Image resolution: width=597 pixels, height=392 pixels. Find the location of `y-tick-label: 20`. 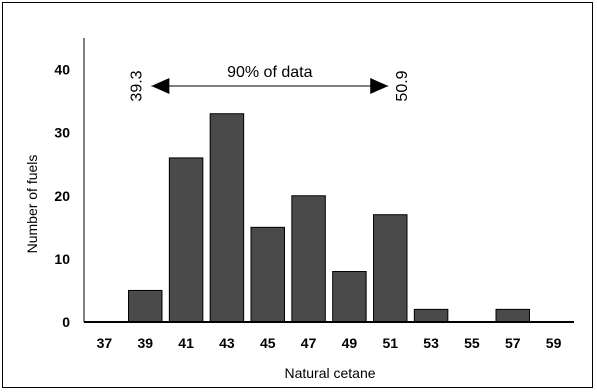

y-tick-label: 20 is located at coordinates (62, 196).